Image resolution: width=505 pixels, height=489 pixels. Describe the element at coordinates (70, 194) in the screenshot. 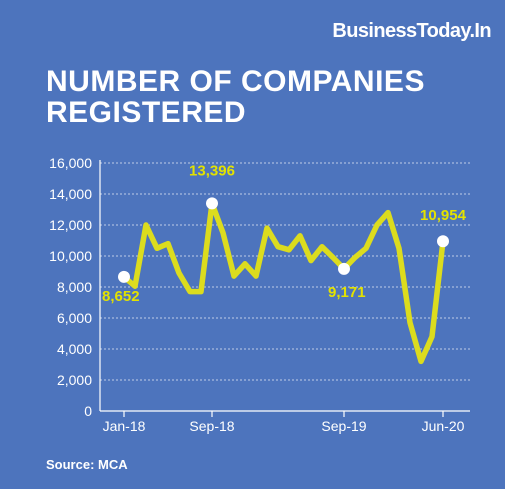

I see `y-tick-label: 14,000` at that location.